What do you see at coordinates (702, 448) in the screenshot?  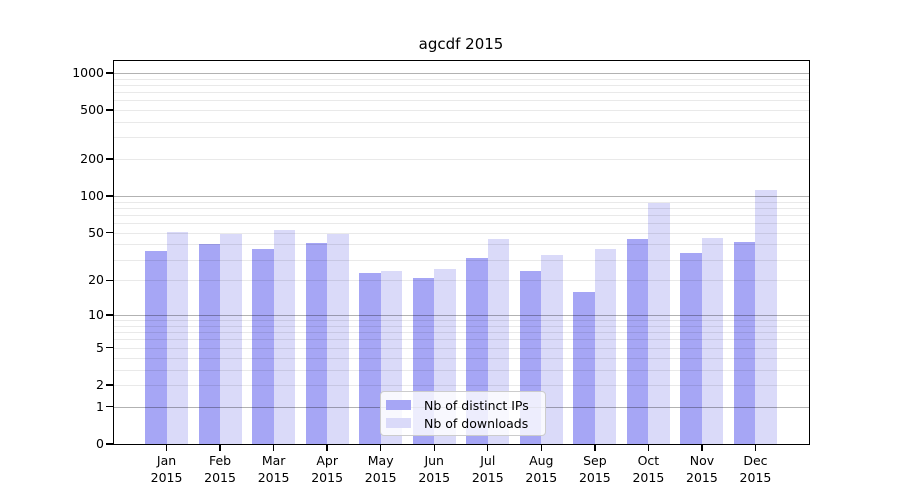 I see `x-tick-mark-nov-2015` at bounding box center [702, 448].